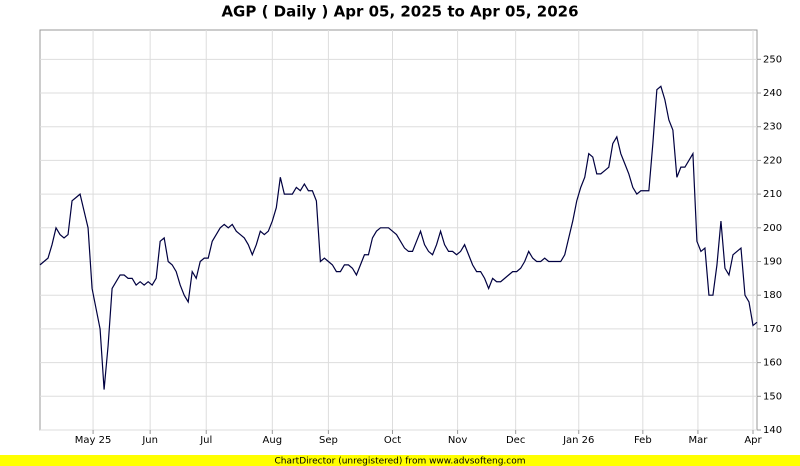 The width and height of the screenshot is (800, 466). What do you see at coordinates (149, 440) in the screenshot?
I see `x-tick-label: Jun` at bounding box center [149, 440].